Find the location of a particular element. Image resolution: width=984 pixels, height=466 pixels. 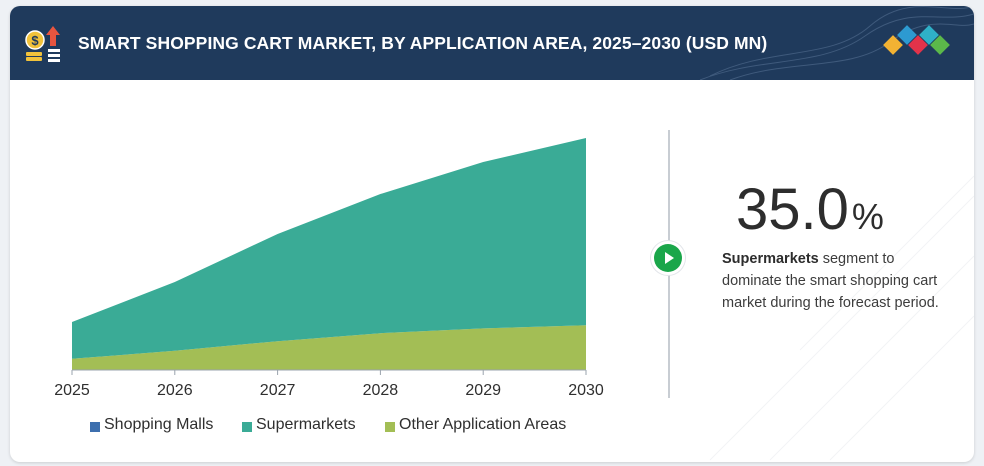

play-icon is located at coordinates (669, 258).